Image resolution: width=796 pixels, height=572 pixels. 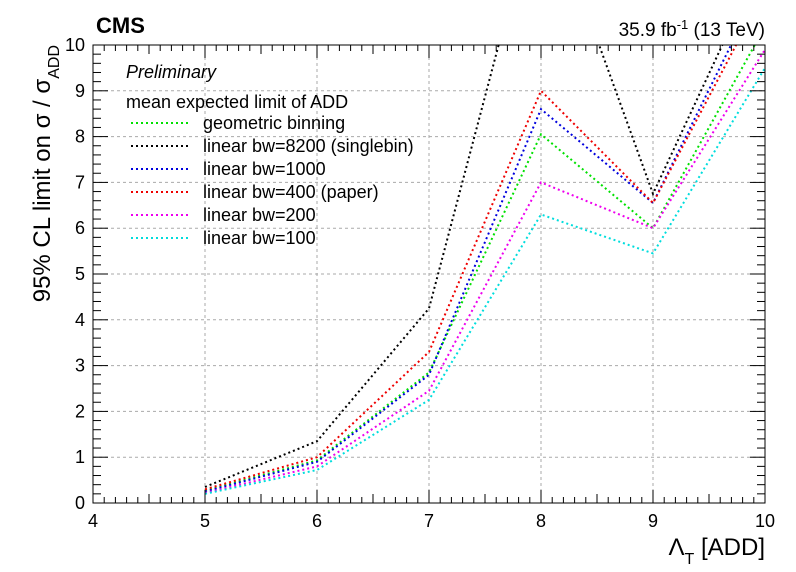 What do you see at coordinates (429, 521) in the screenshot?
I see `x-tick-label: 7` at bounding box center [429, 521].